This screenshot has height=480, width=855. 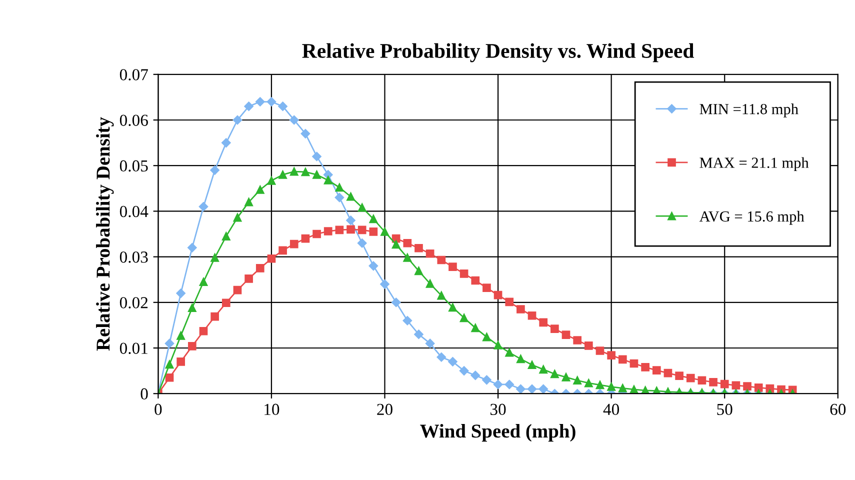 I want to click on legend-label: MAX = 21.1 mph, so click(x=754, y=164).